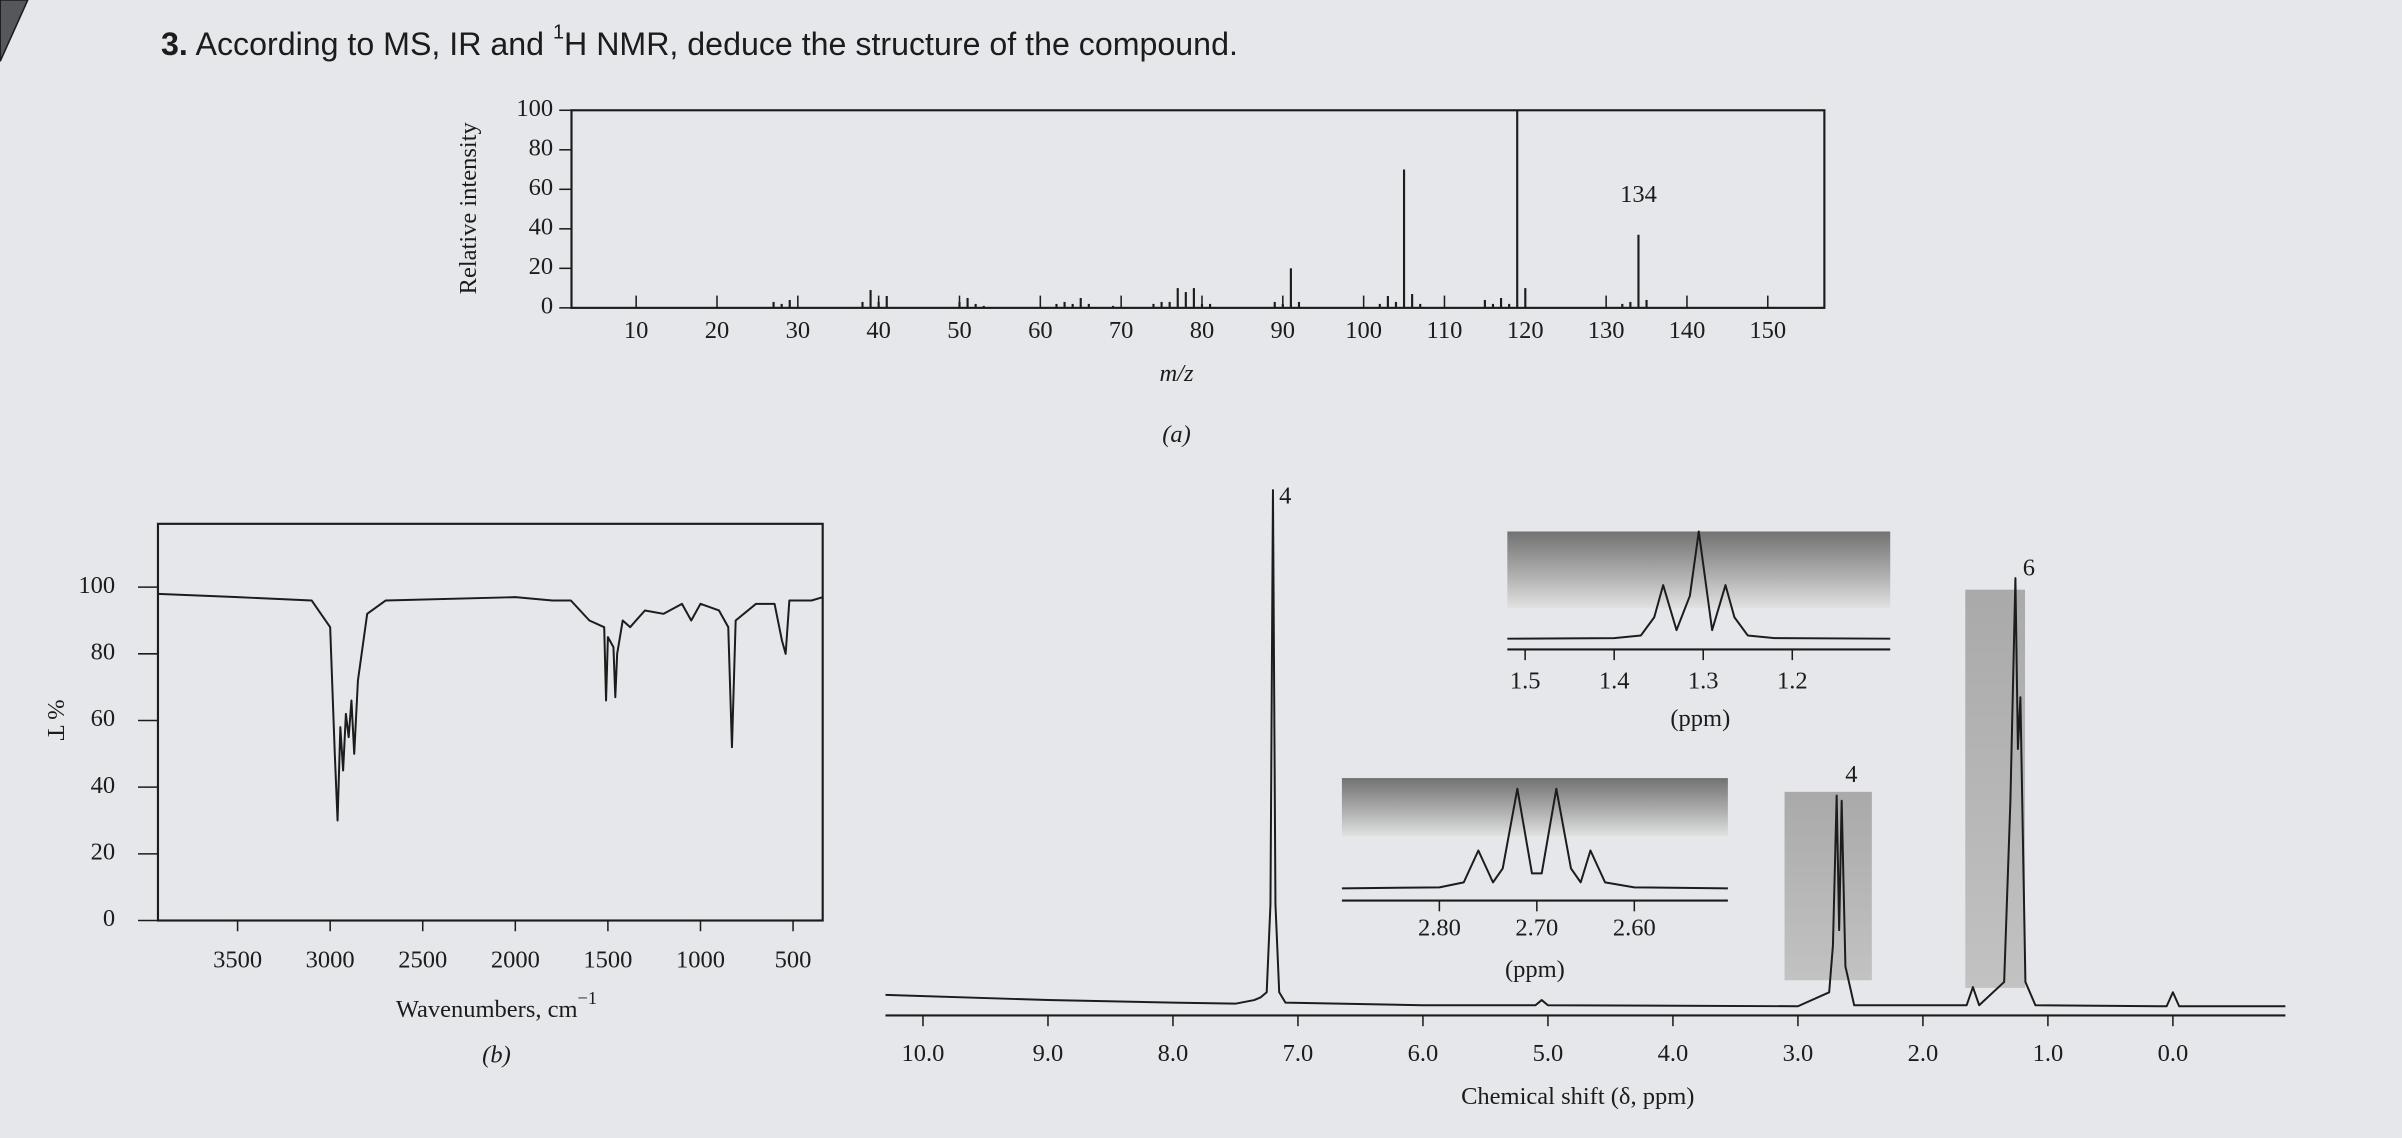  I want to click on x-axis-label: m/z, so click(1176, 373).